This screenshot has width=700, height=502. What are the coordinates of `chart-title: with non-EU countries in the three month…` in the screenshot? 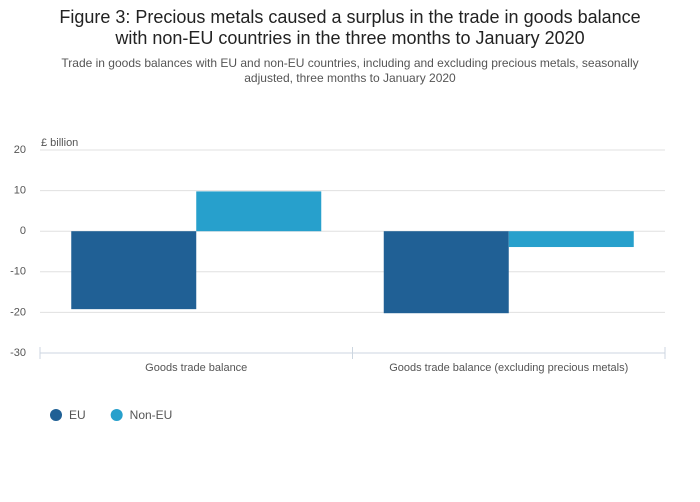 It's located at (349, 38).